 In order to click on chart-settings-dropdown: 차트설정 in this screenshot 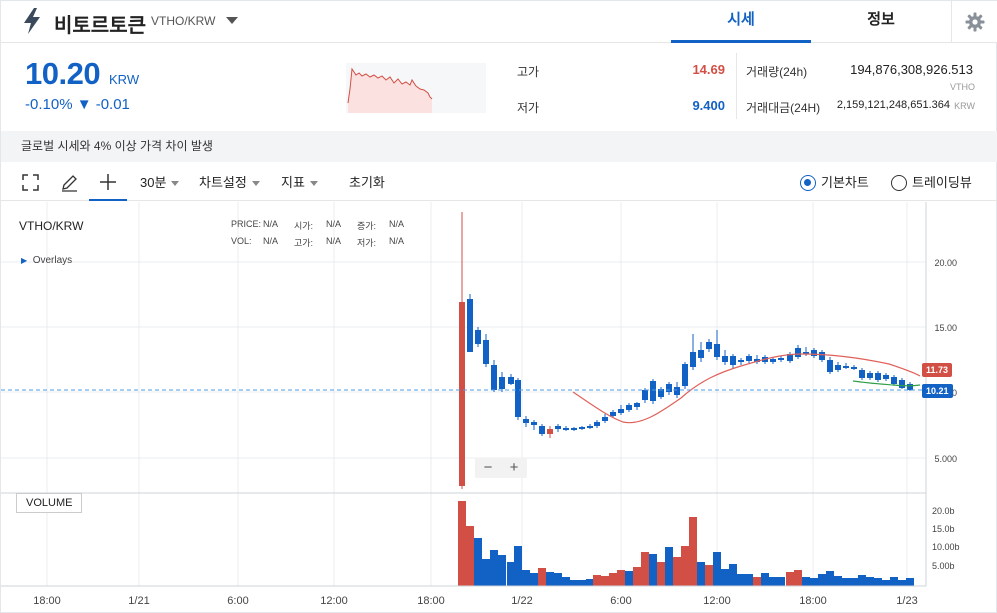, I will do `click(229, 182)`.